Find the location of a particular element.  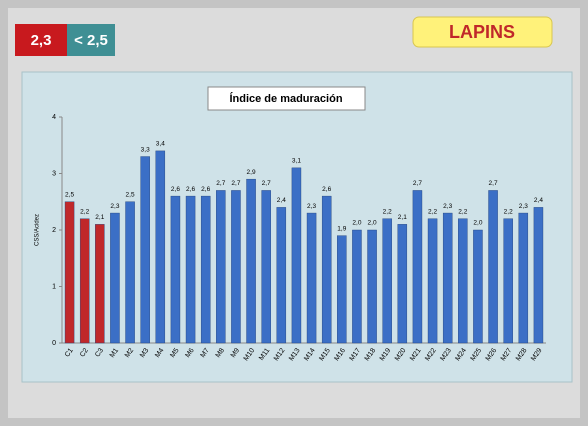

title-box is located at coordinates (286, 98).